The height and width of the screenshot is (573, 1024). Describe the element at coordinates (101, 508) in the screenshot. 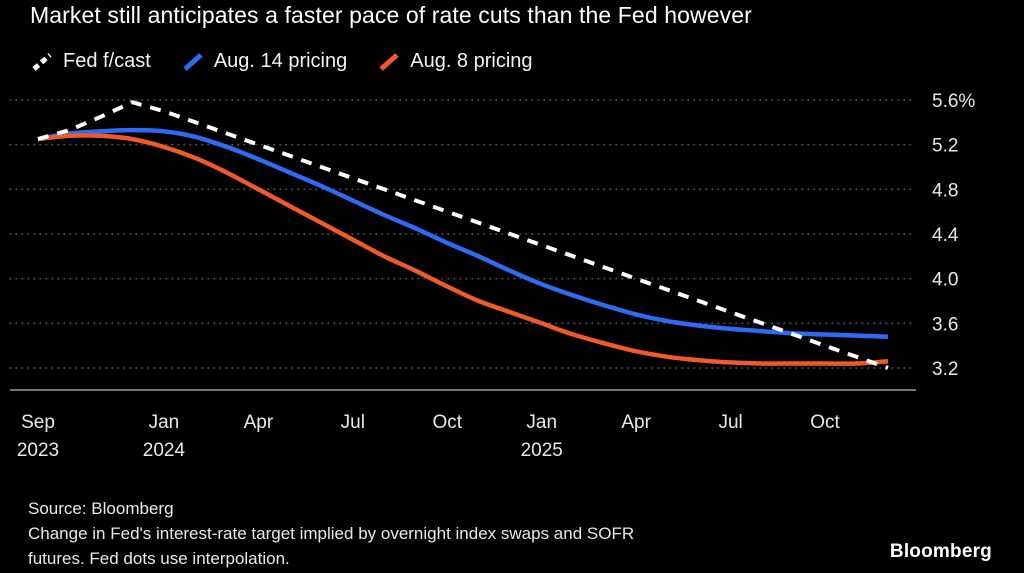

I see `source-note: Source: Bloomberg` at that location.